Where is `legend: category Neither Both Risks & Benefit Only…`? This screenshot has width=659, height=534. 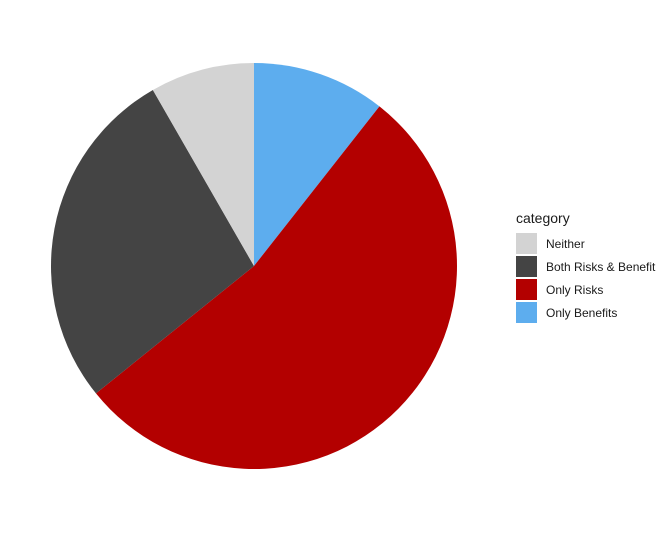
legend: category Neither Both Risks & Benefit Only… is located at coordinates (585, 267).